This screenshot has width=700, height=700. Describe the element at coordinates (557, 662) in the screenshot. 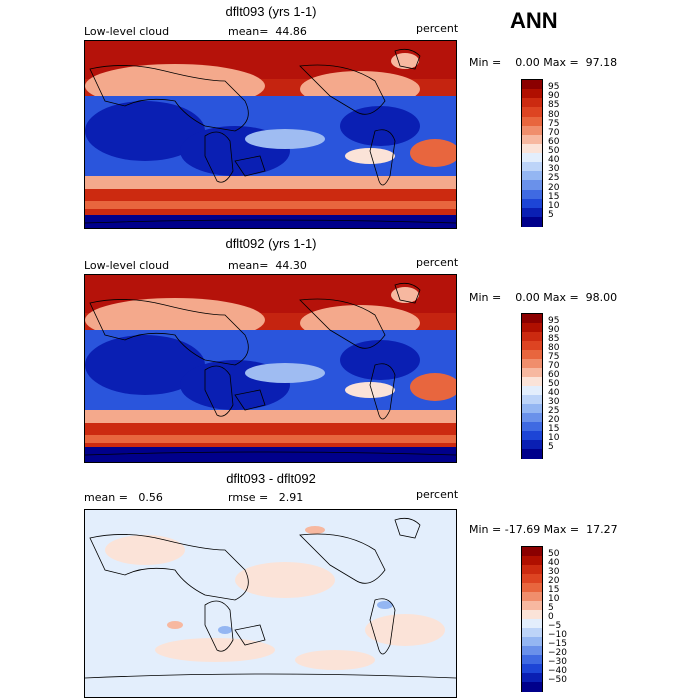

I see `colorbar-tick-label: −30` at that location.